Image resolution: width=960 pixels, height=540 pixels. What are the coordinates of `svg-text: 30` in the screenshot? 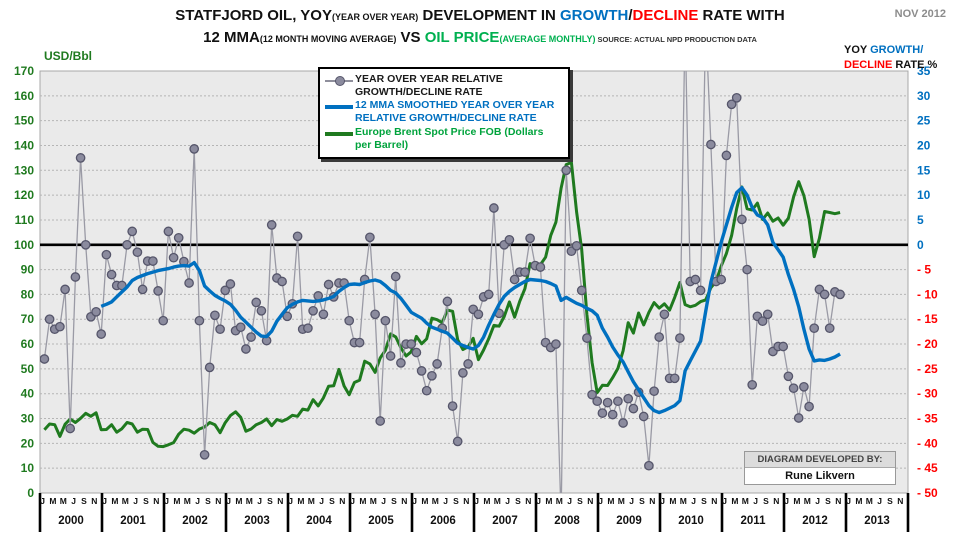 It's located at (924, 96).